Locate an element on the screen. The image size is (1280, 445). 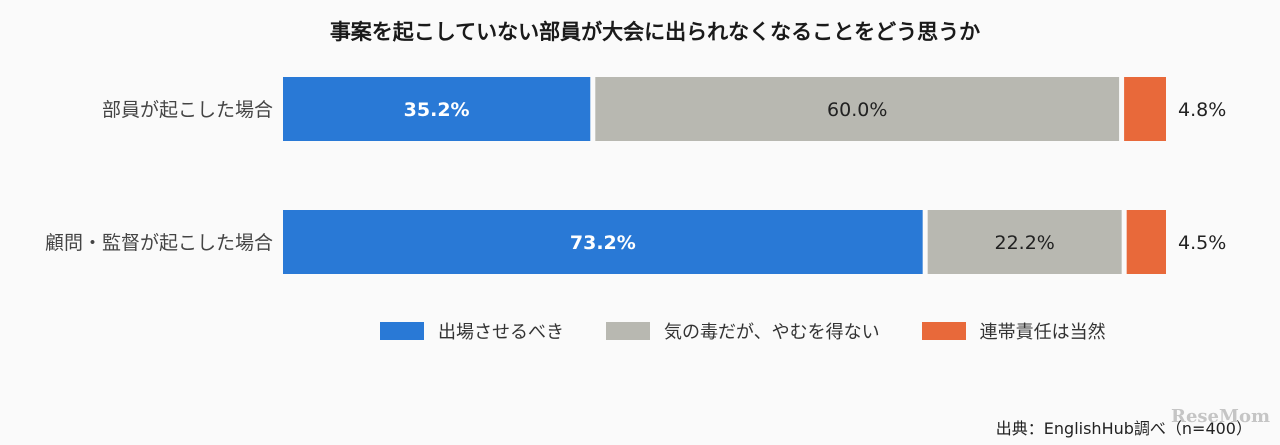
data-label-2-2: 22.2% is located at coordinates (1024, 243).